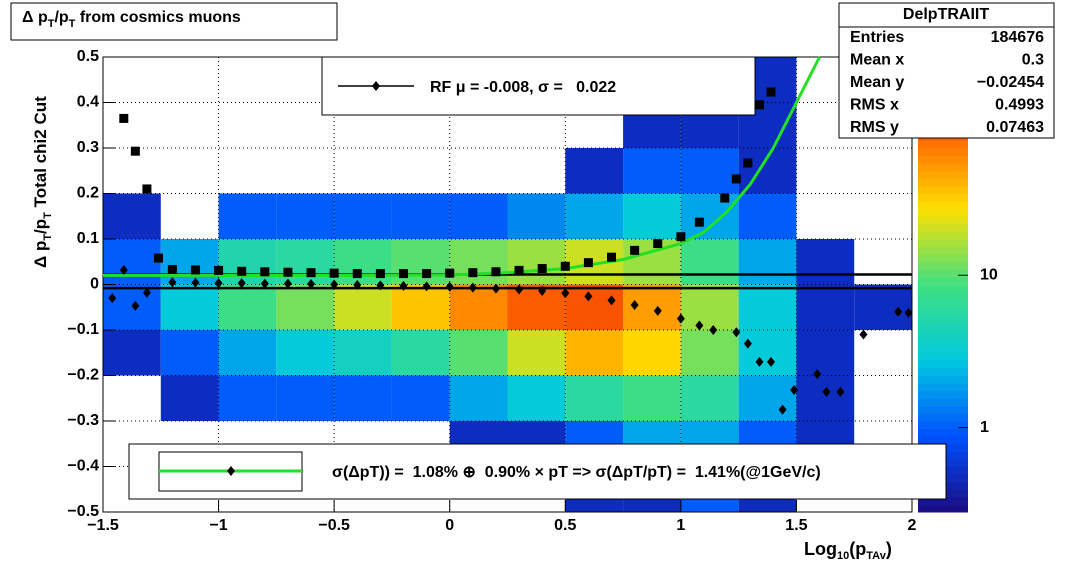  I want to click on y-tick-label: 0, so click(94, 284).